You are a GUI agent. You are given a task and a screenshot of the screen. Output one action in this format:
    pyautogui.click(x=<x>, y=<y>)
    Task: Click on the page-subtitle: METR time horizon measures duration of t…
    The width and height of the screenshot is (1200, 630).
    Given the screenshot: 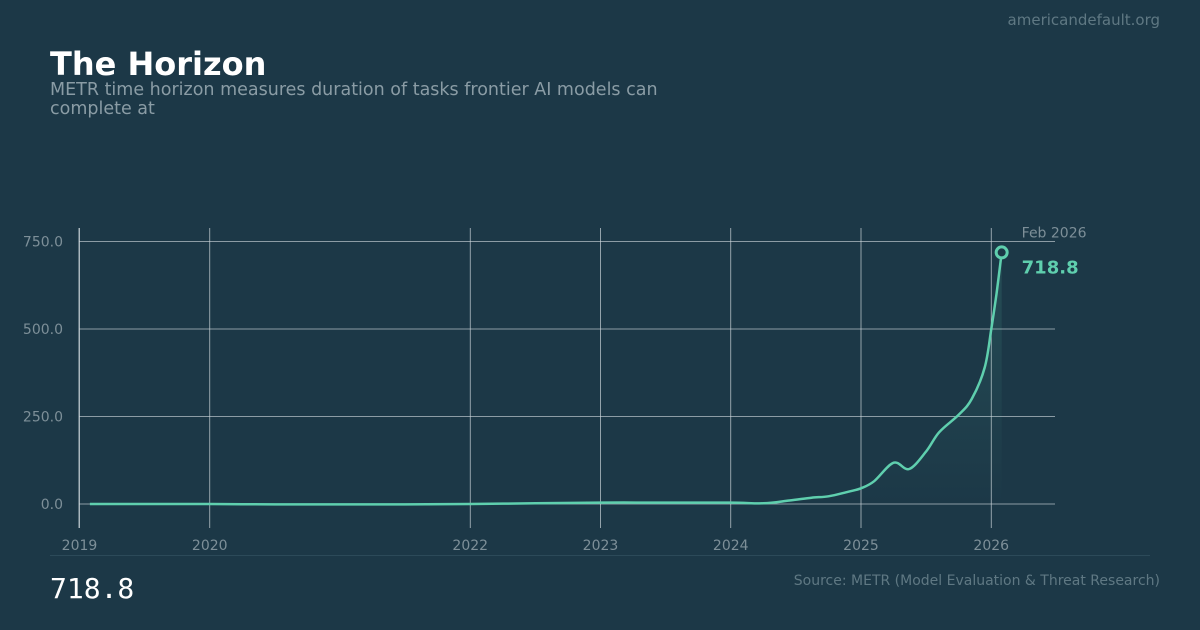 What is the action you would take?
    pyautogui.click(x=354, y=99)
    